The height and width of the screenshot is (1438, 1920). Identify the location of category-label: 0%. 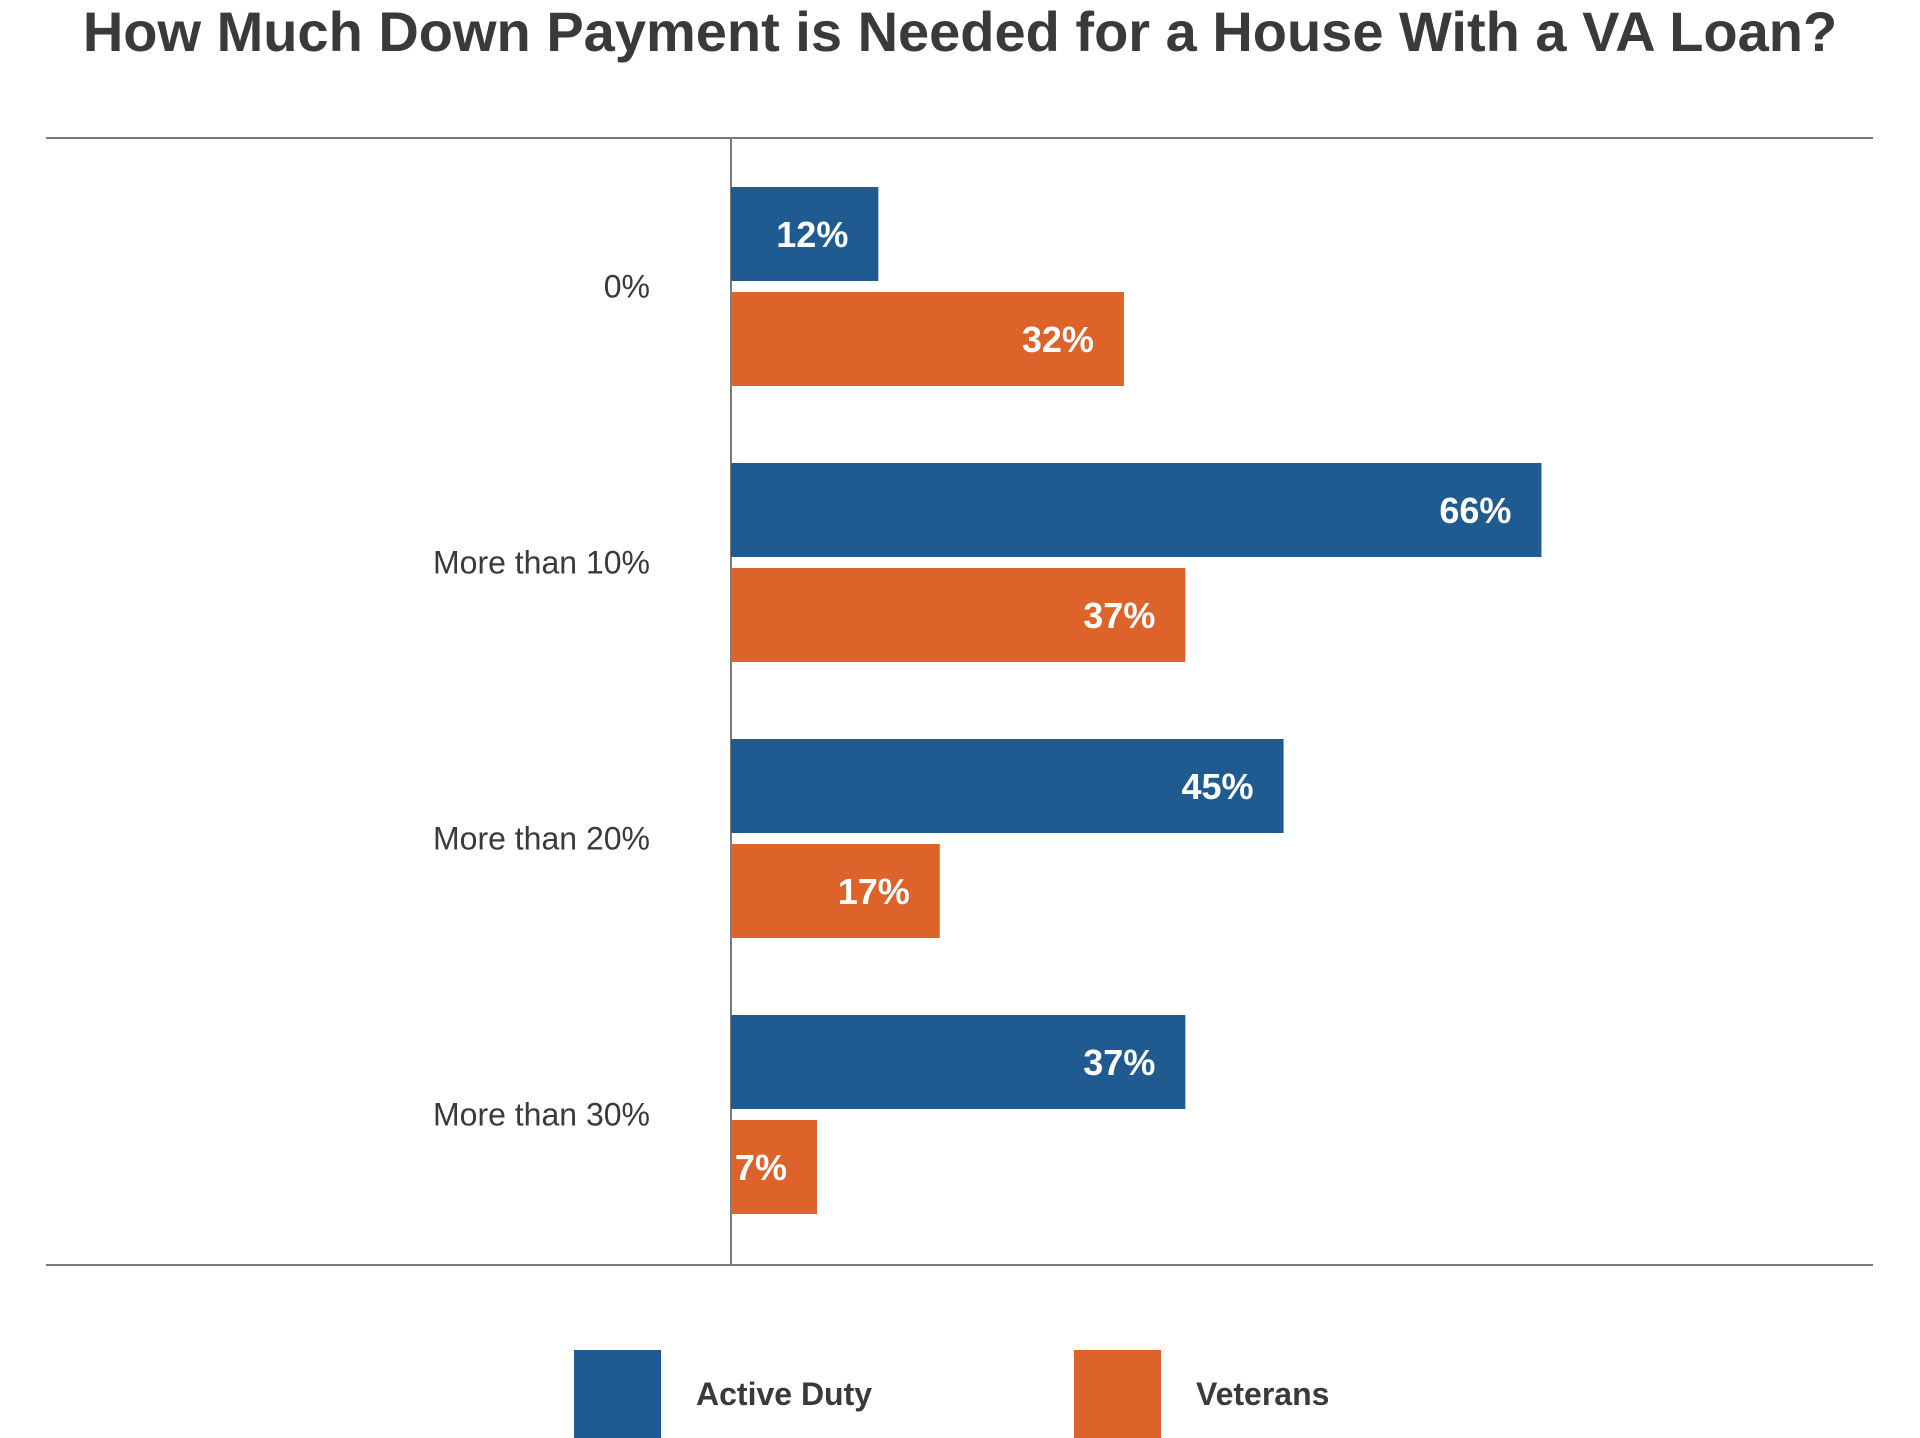
(627, 287).